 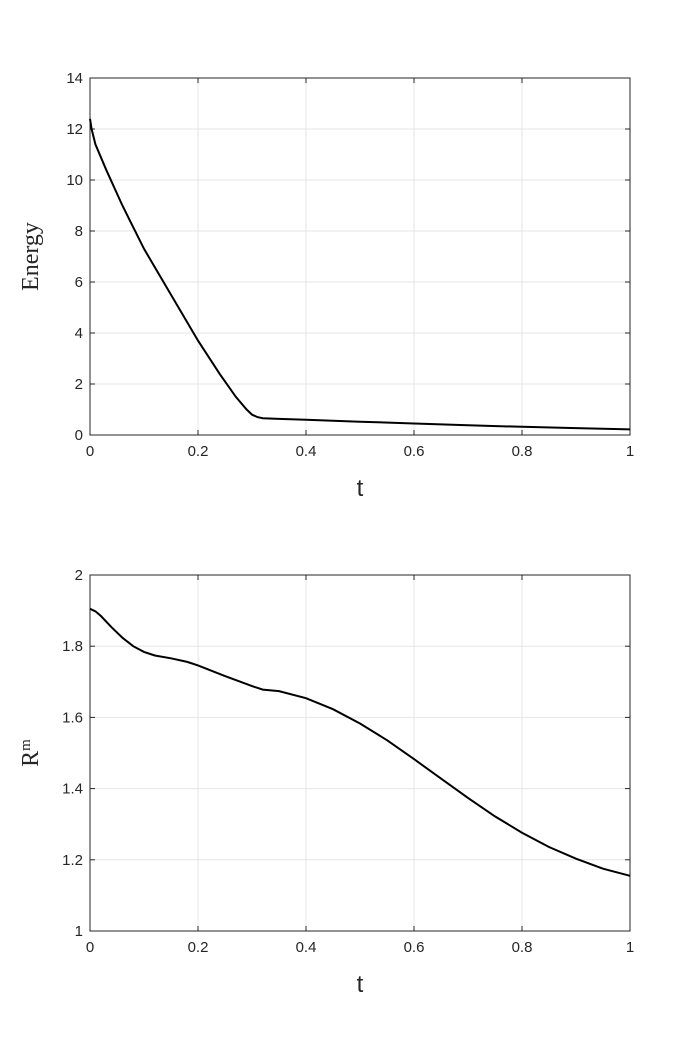 I want to click on y-tick-label: 12, so click(x=74, y=129).